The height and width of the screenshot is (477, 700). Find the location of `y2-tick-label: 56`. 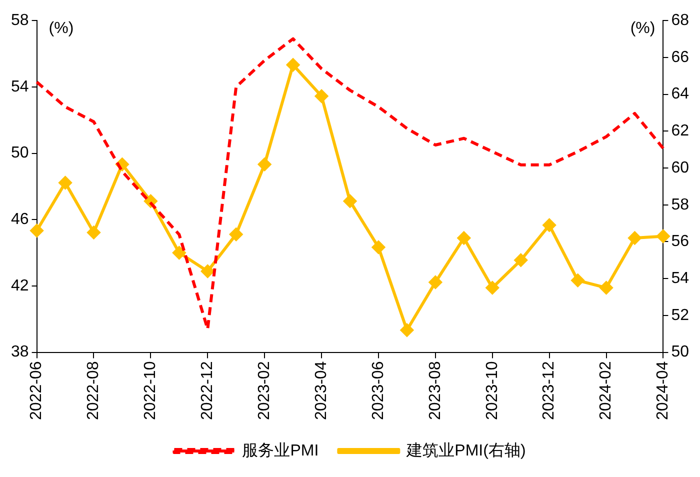

y2-tick-label: 56 is located at coordinates (680, 241).